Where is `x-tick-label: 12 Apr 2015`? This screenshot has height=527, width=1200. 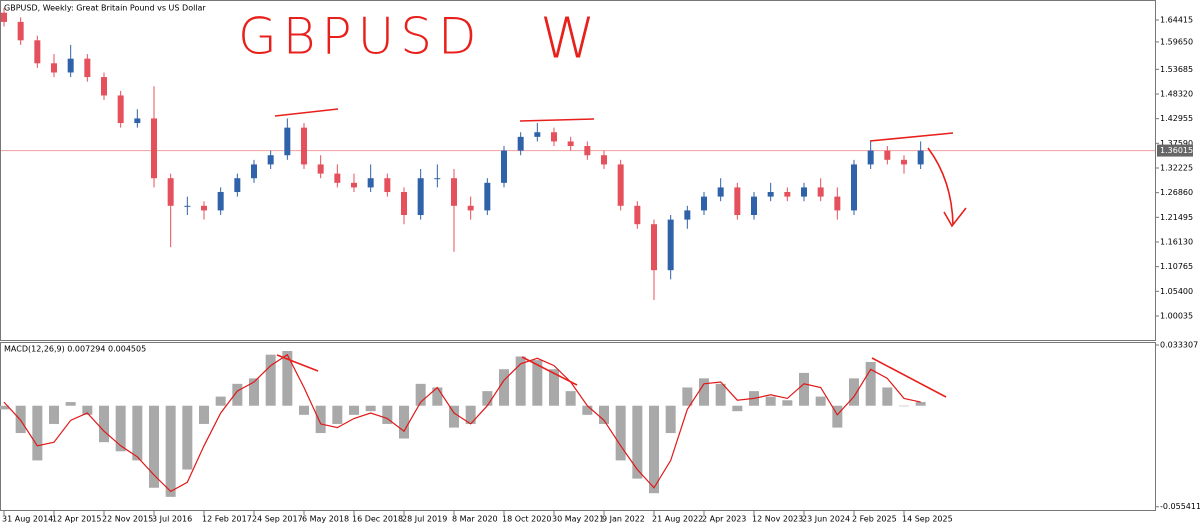 x-tick-label: 12 Apr 2015 is located at coordinates (76, 519).